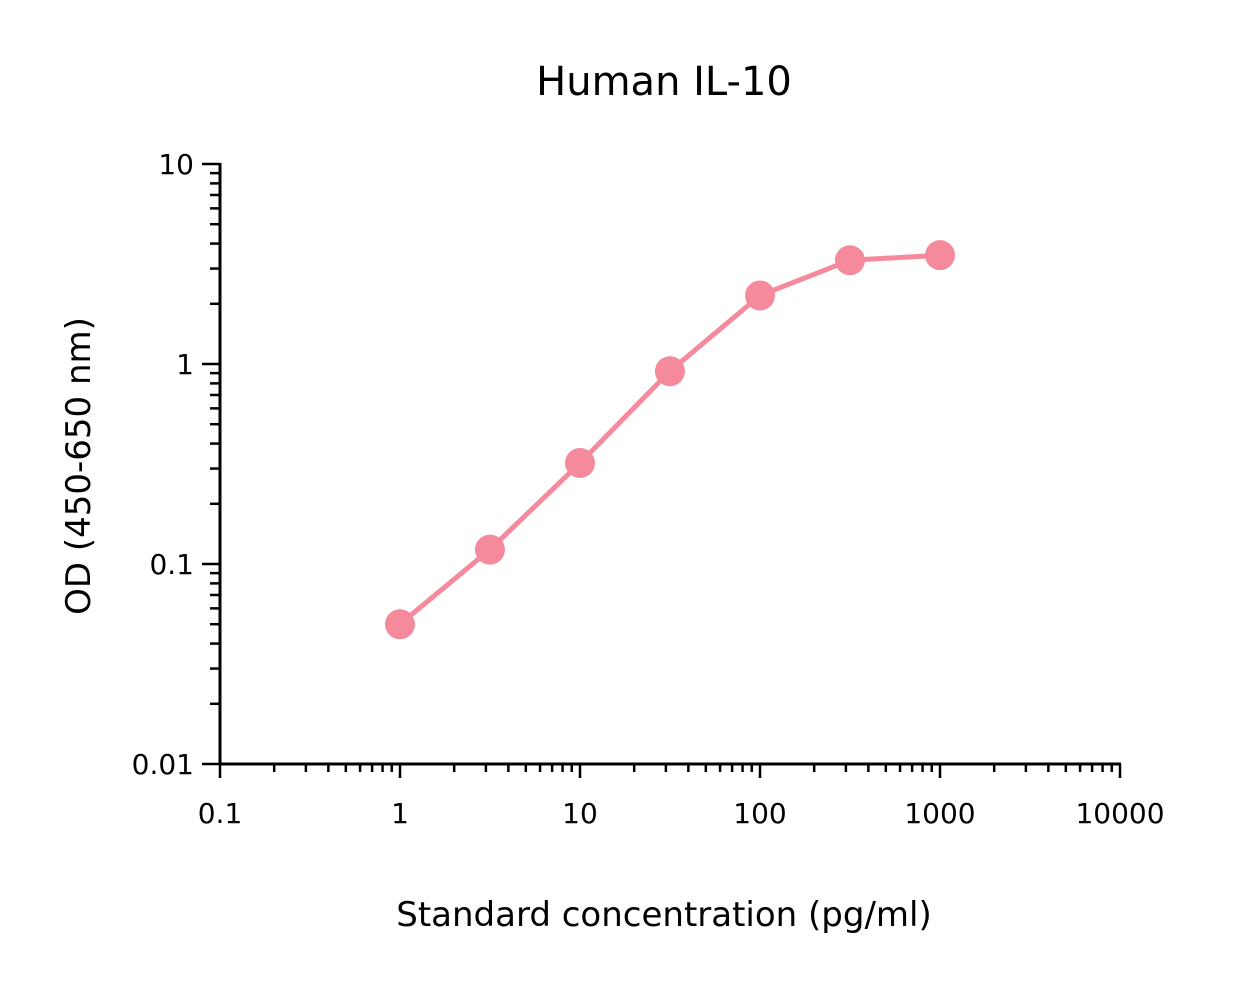 The width and height of the screenshot is (1245, 984). Describe the element at coordinates (759, 813) in the screenshot. I see `x-tick-label: 100` at that location.